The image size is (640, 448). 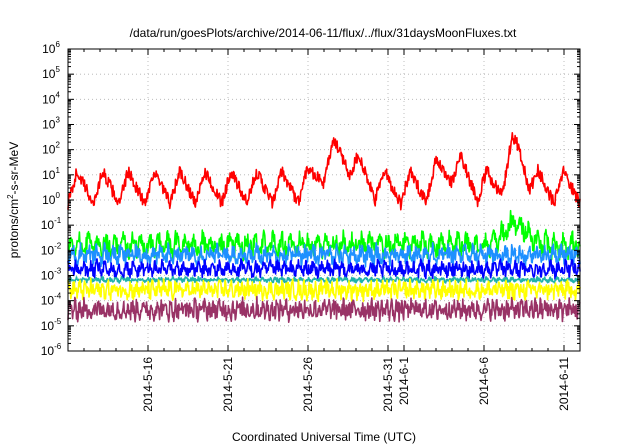 I want to click on y-tick-exponent: 5, so click(x=57, y=69).